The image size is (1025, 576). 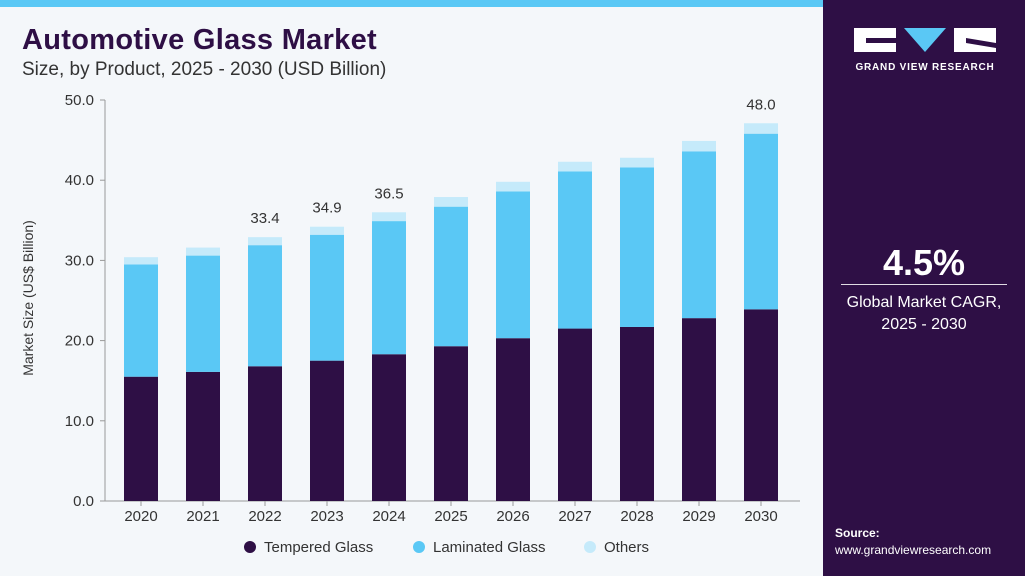 What do you see at coordinates (512, 516) in the screenshot?
I see `x-tick-label: 2026` at bounding box center [512, 516].